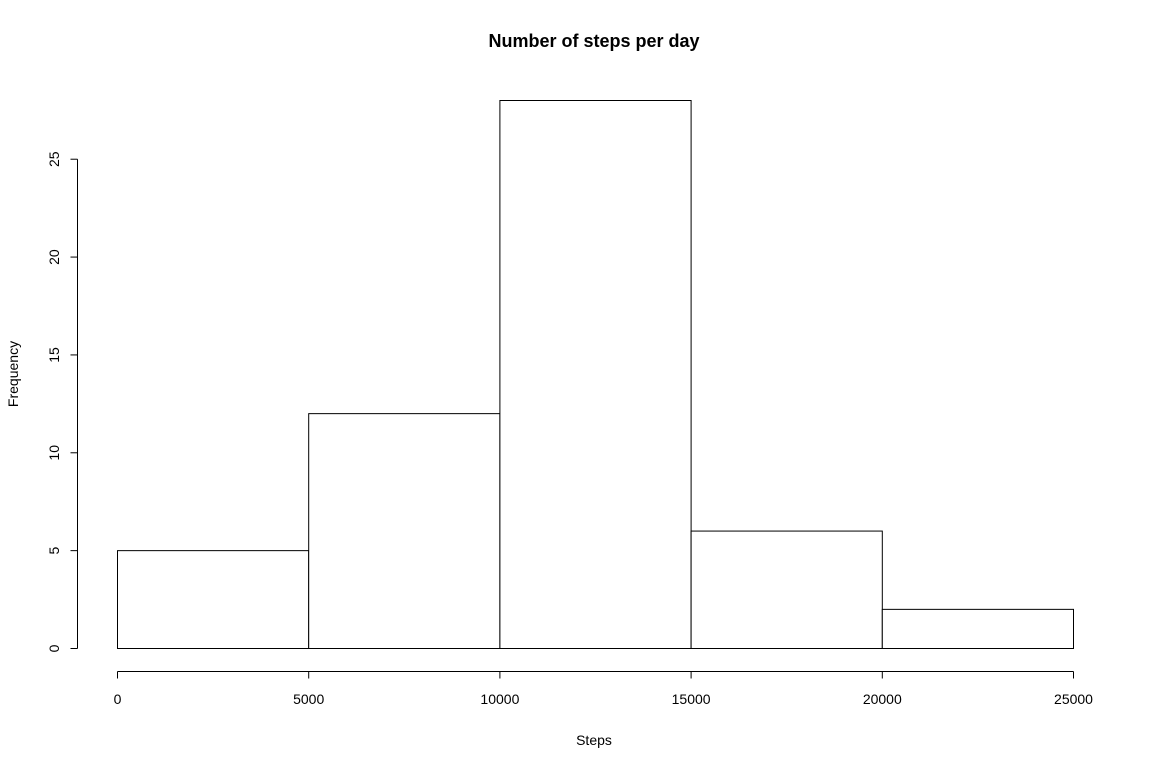 Image resolution: width=1152 pixels, height=768 pixels. What do you see at coordinates (882, 699) in the screenshot?
I see `x-tick-label: 20000` at bounding box center [882, 699].